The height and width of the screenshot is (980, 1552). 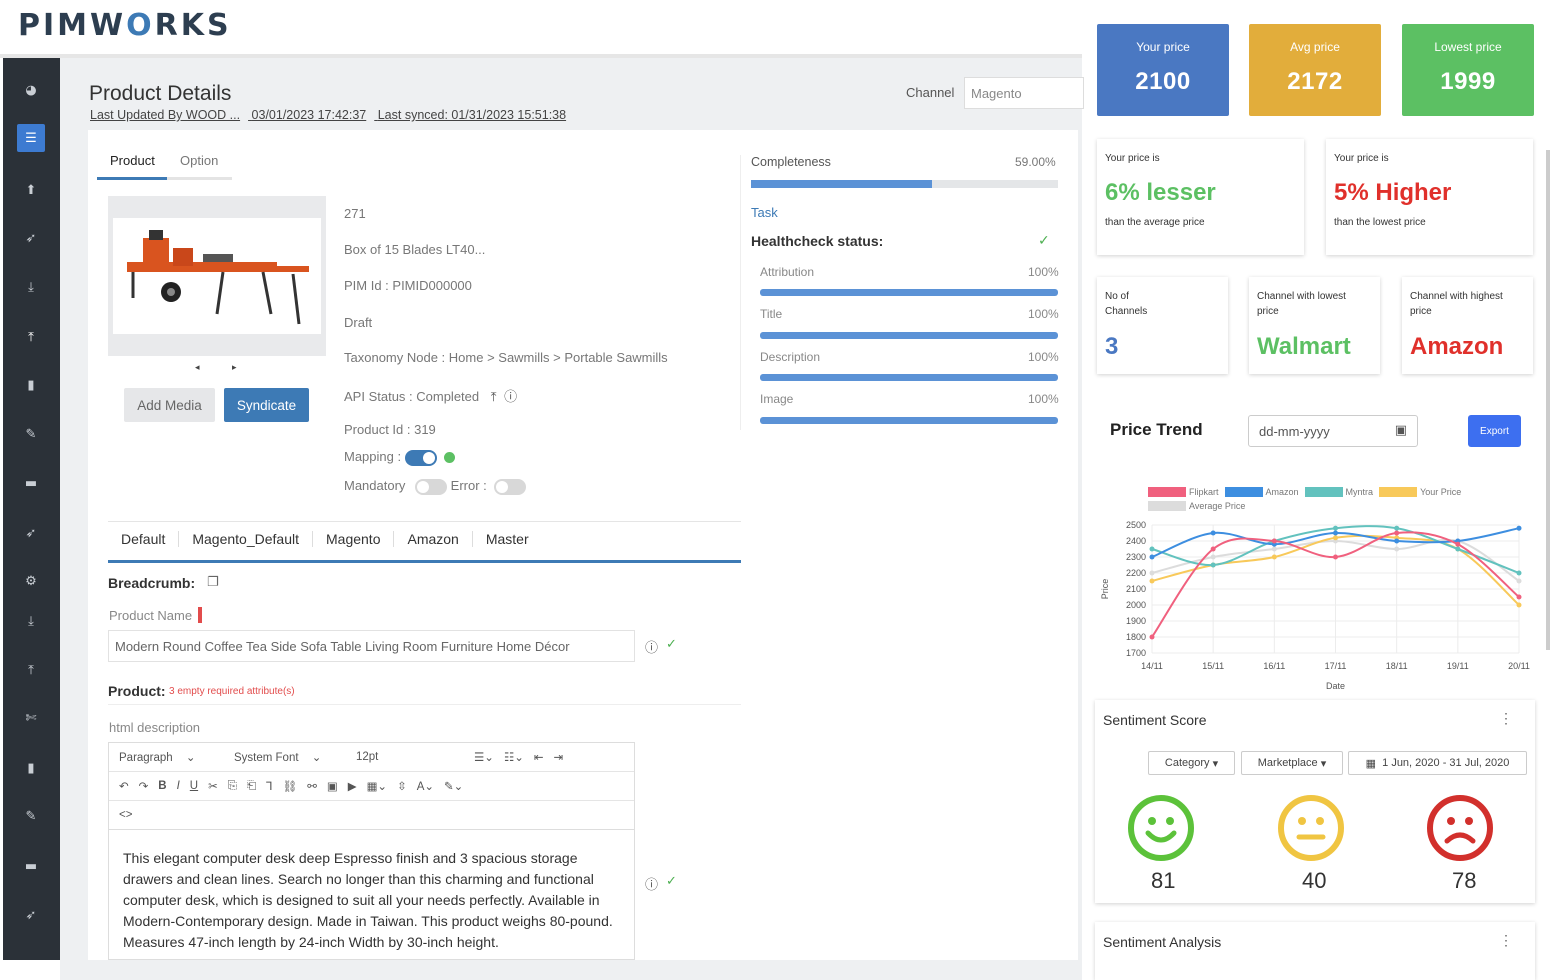 I want to click on tab-underline, so click(x=164, y=178).